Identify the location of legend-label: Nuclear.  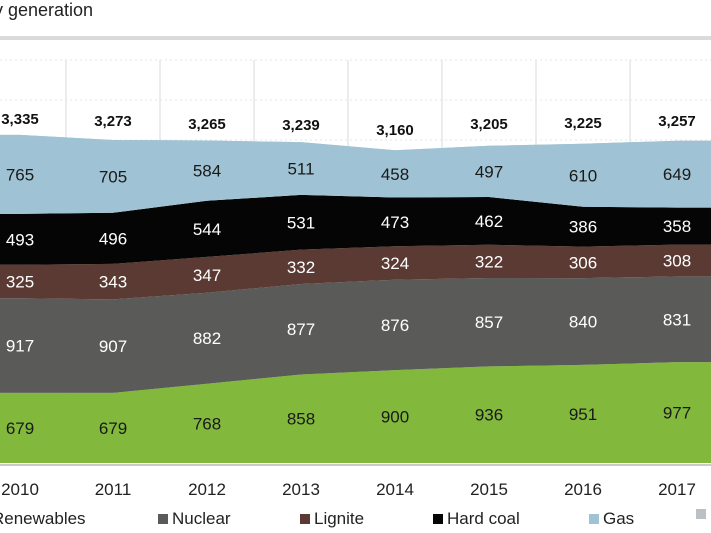
(201, 518).